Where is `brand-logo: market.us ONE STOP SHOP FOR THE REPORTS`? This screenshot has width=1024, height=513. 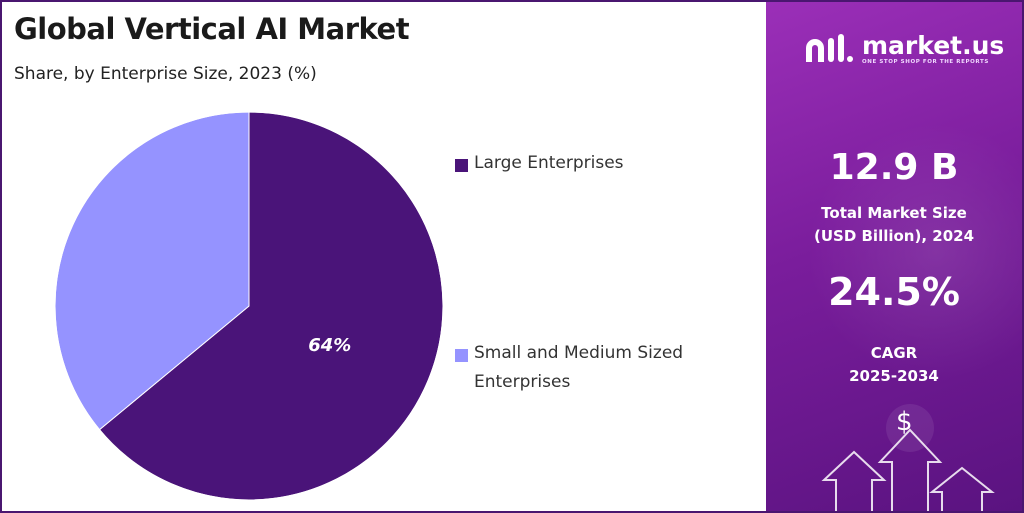 brand-logo: market.us ONE STOP SHOP FOR THE REPORTS is located at coordinates (903, 49).